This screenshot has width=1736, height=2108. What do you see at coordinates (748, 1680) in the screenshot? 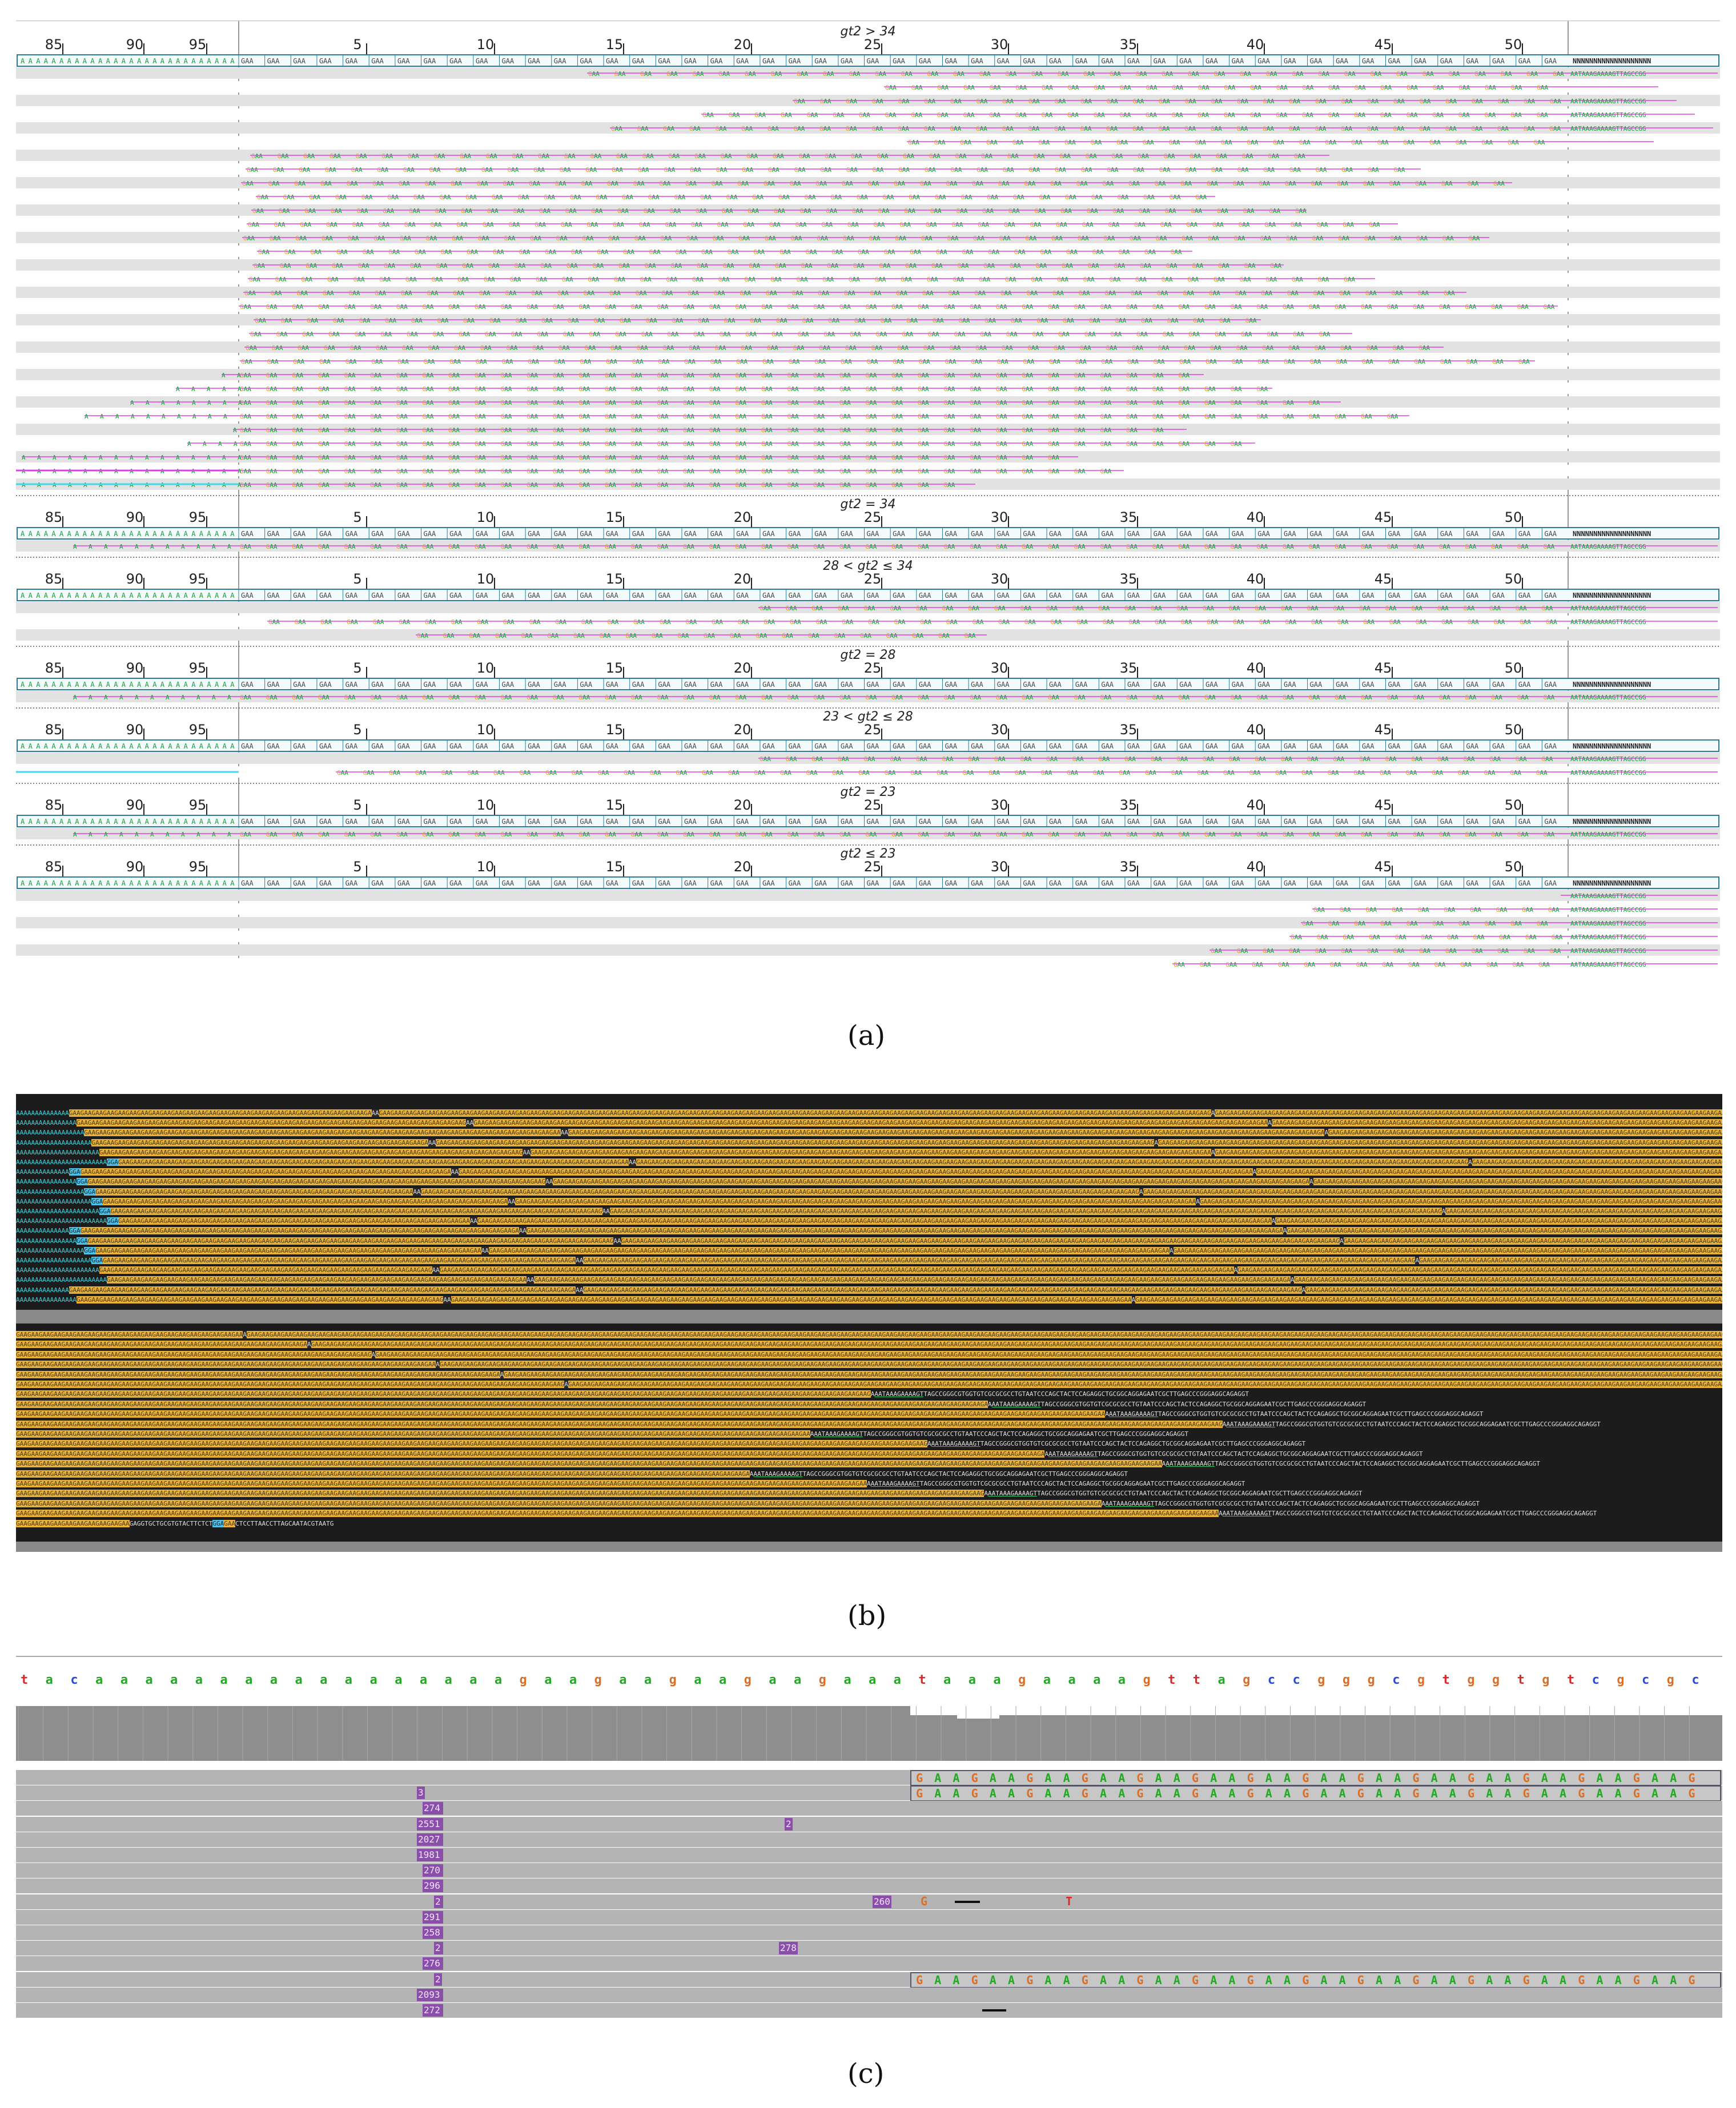
I see `reference-base: g` at bounding box center [748, 1680].